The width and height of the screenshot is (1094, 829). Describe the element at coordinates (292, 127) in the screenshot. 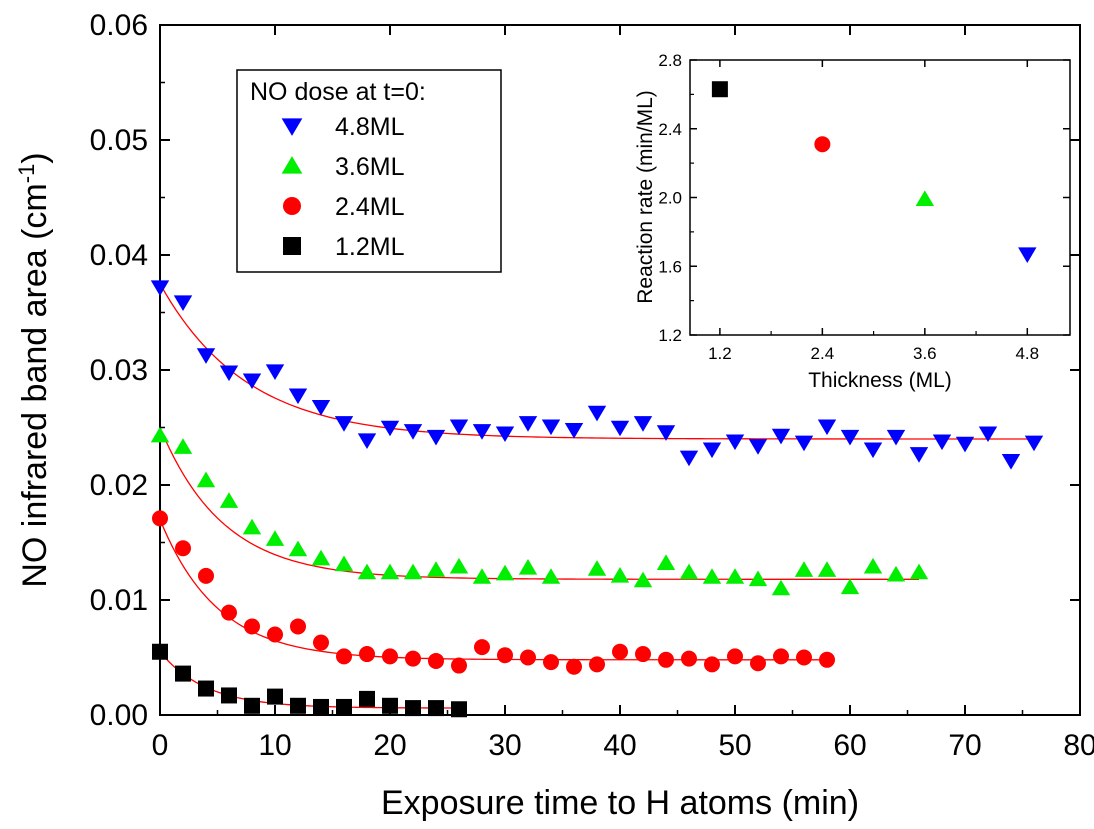

I see `legend-marker-s48` at that location.